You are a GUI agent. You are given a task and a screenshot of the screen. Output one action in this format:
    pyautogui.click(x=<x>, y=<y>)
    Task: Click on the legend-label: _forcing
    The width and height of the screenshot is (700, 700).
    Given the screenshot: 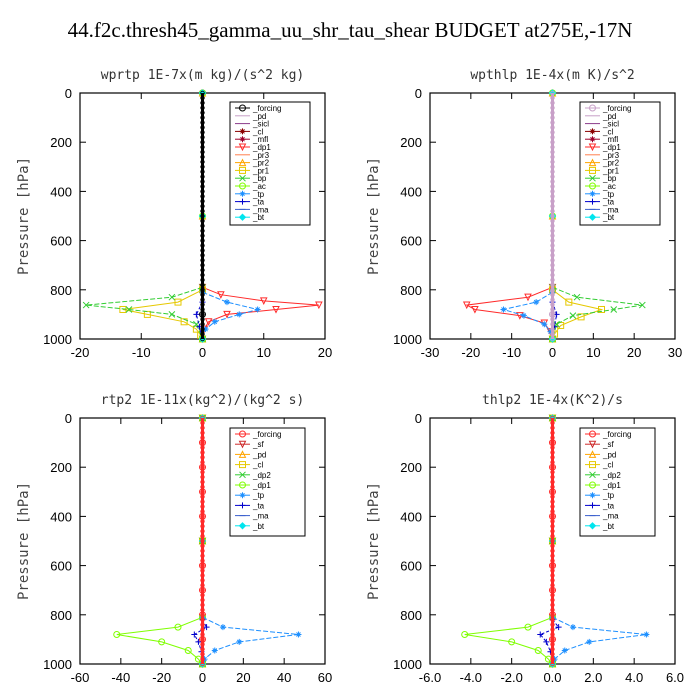 What is the action you would take?
    pyautogui.click(x=616, y=108)
    